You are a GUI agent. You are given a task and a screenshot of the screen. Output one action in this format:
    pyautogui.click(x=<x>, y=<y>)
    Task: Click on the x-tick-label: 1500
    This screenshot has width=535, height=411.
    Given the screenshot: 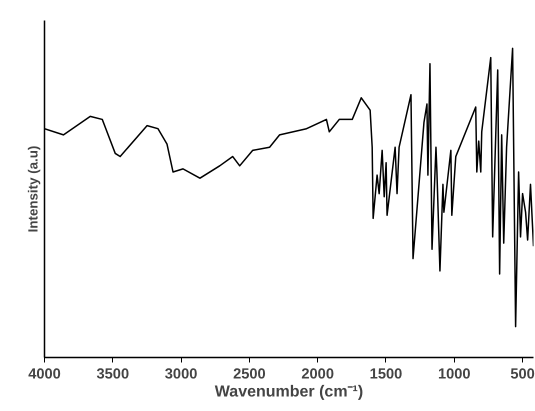 What is the action you would take?
    pyautogui.click(x=386, y=374)
    